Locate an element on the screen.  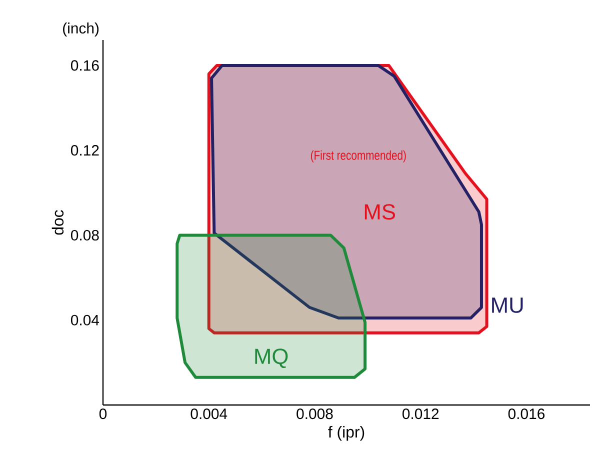
x-tick-label: 0 is located at coordinates (103, 414).